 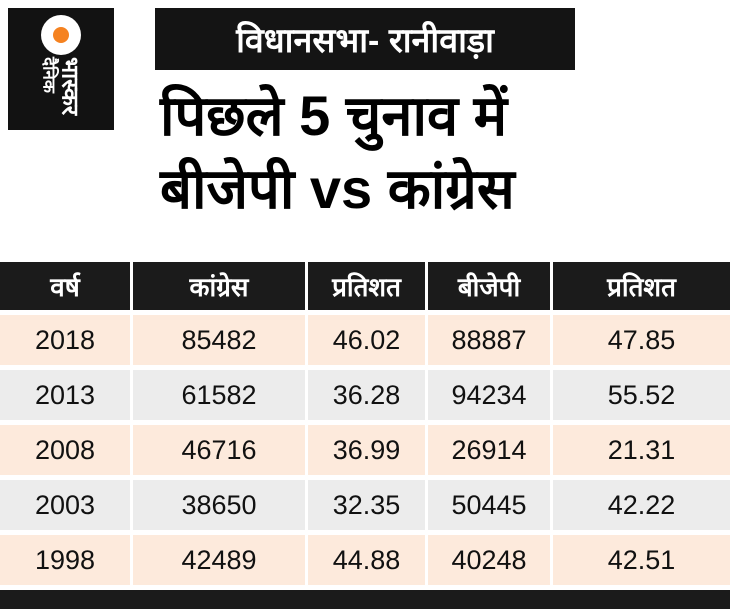 What do you see at coordinates (219, 450) in the screenshot?
I see `cell-congress-votes: 46716` at bounding box center [219, 450].